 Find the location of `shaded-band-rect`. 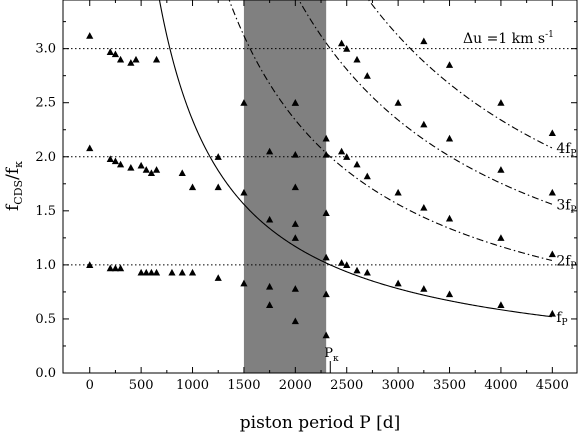

shaded-band-rect is located at coordinates (285, 186).